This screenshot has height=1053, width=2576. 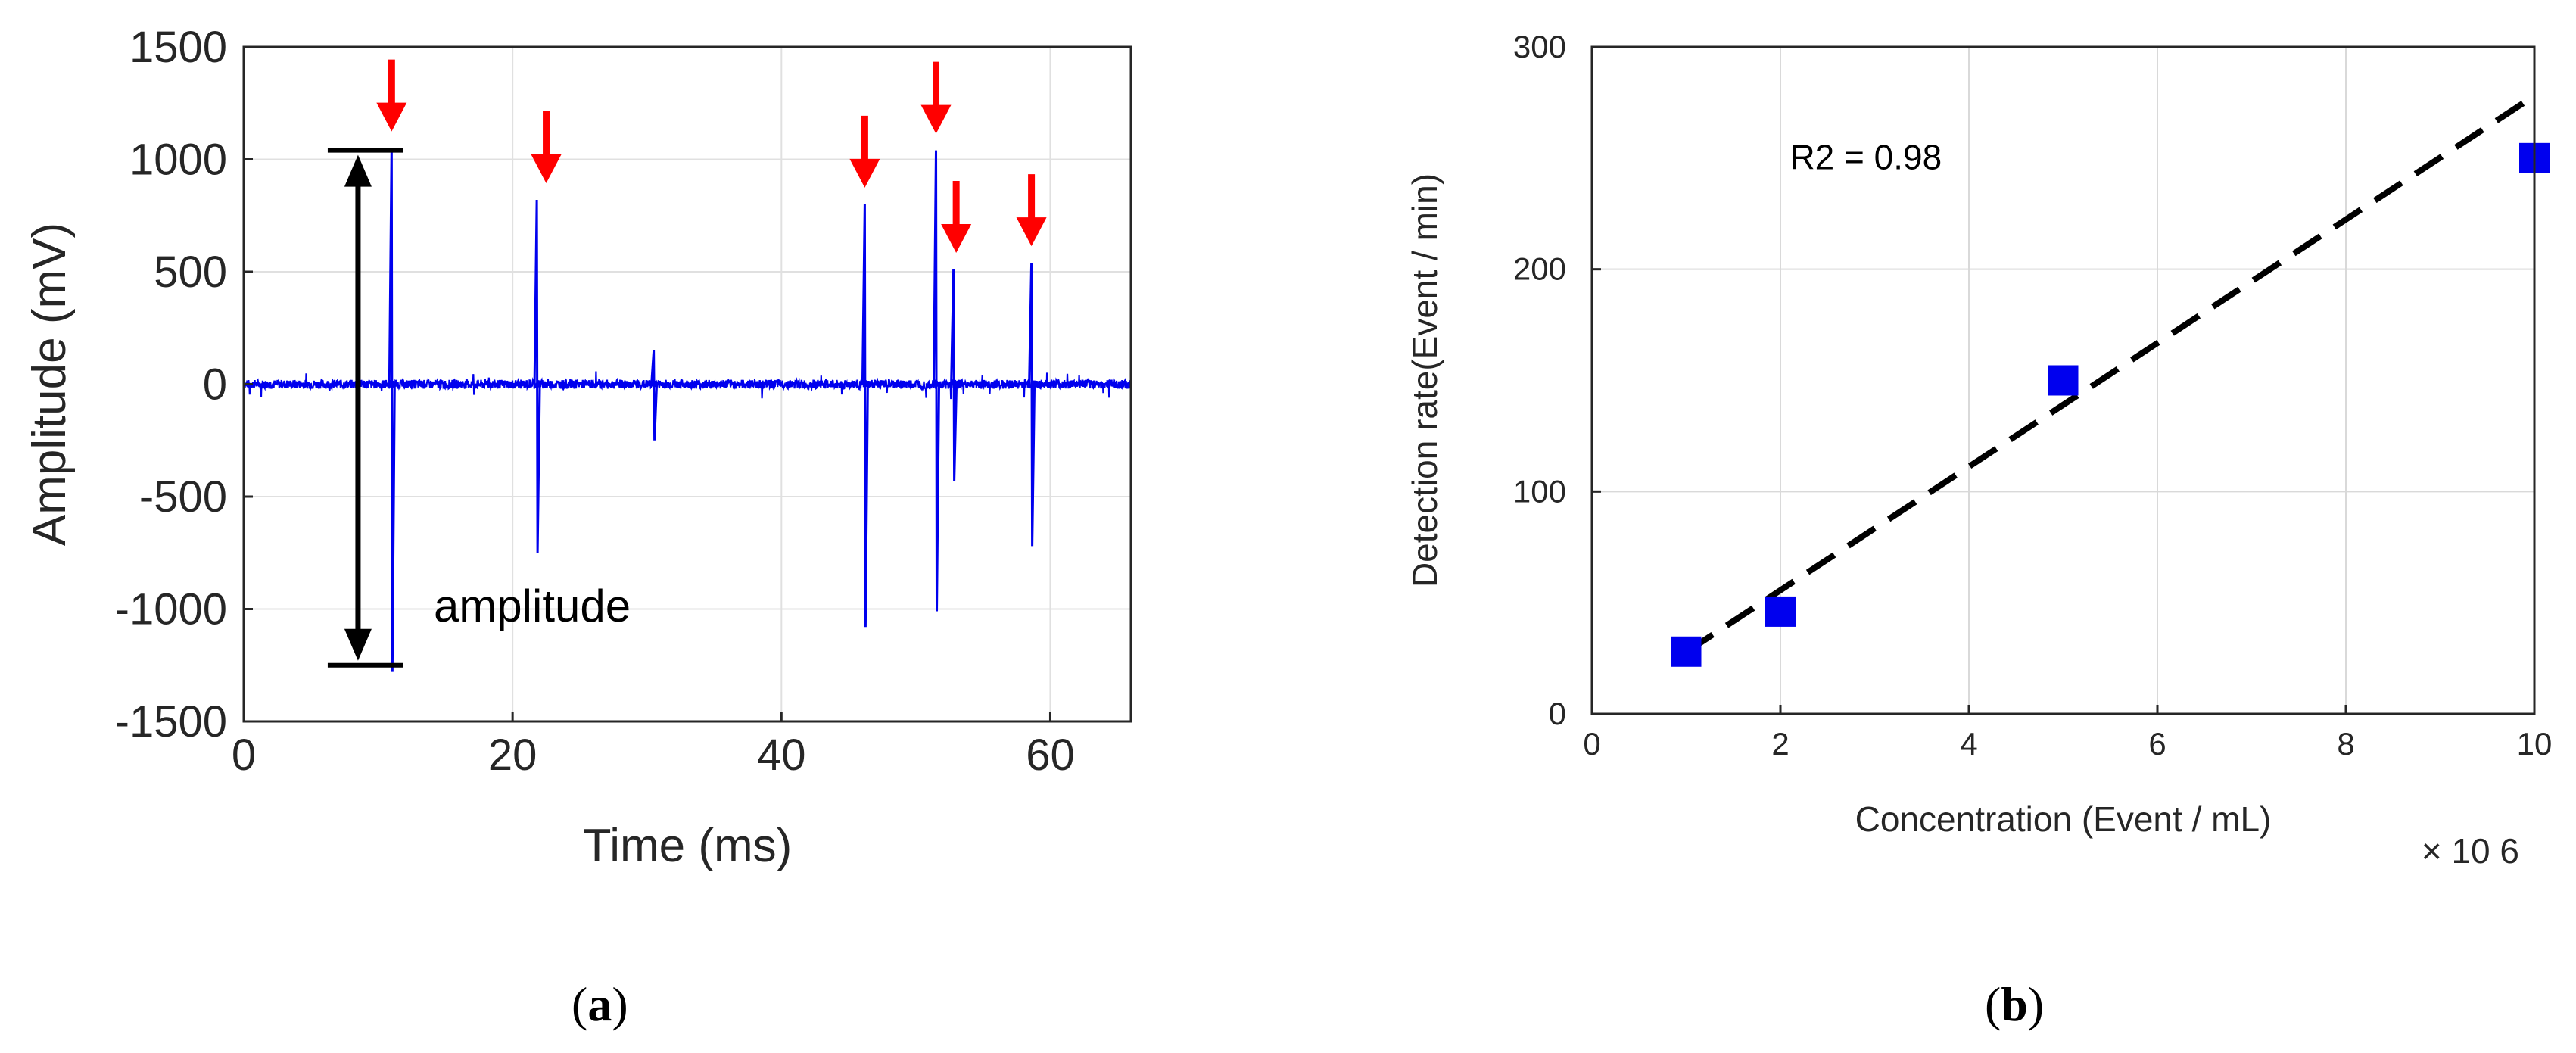 What do you see at coordinates (171, 721) in the screenshot?
I see `y-tick-label: -1500` at bounding box center [171, 721].